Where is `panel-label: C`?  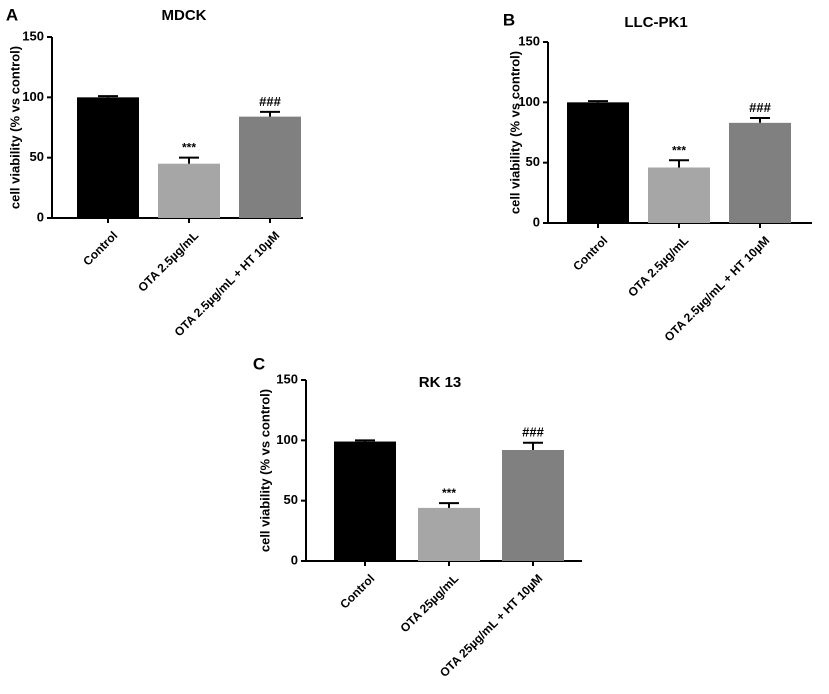 panel-label: C is located at coordinates (259, 363).